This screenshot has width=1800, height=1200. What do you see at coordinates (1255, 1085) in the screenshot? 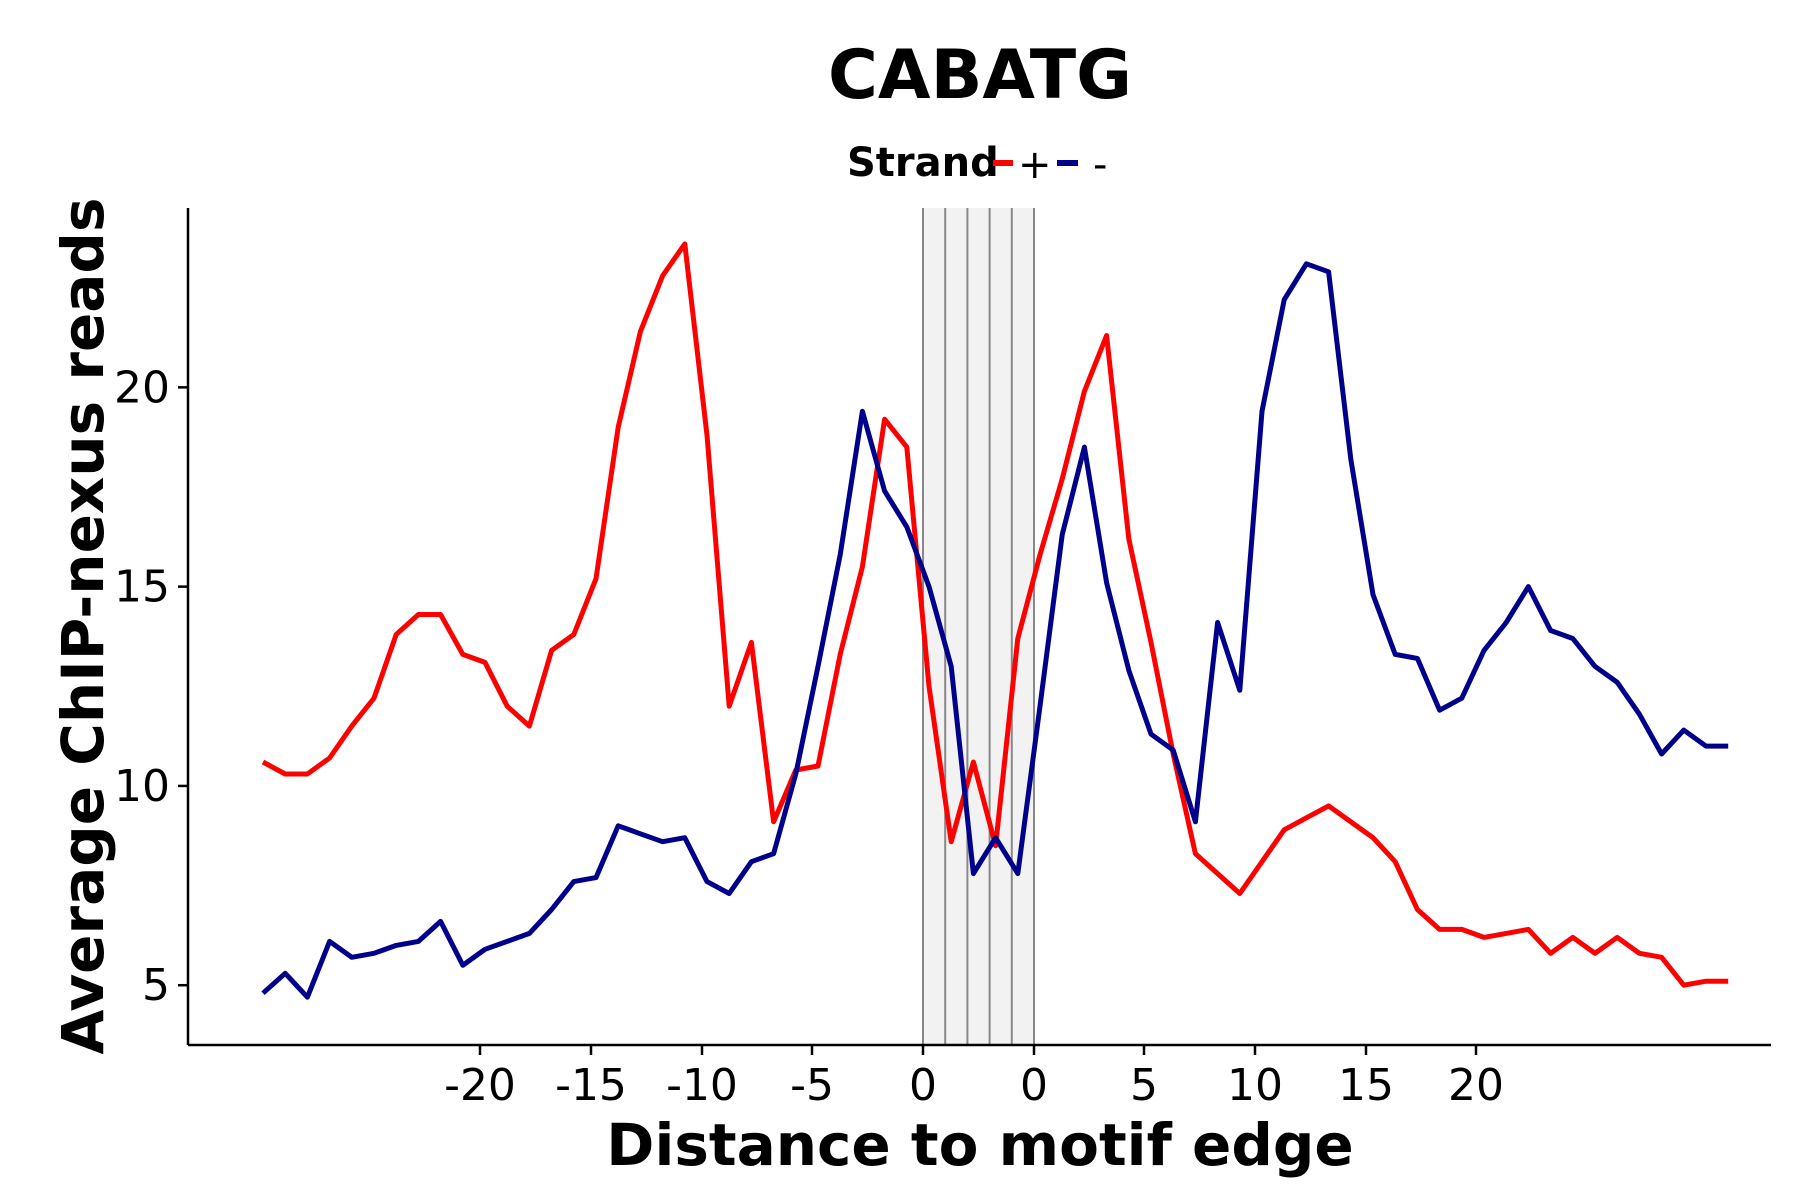
I see `x-tick-label: 10` at bounding box center [1255, 1085].